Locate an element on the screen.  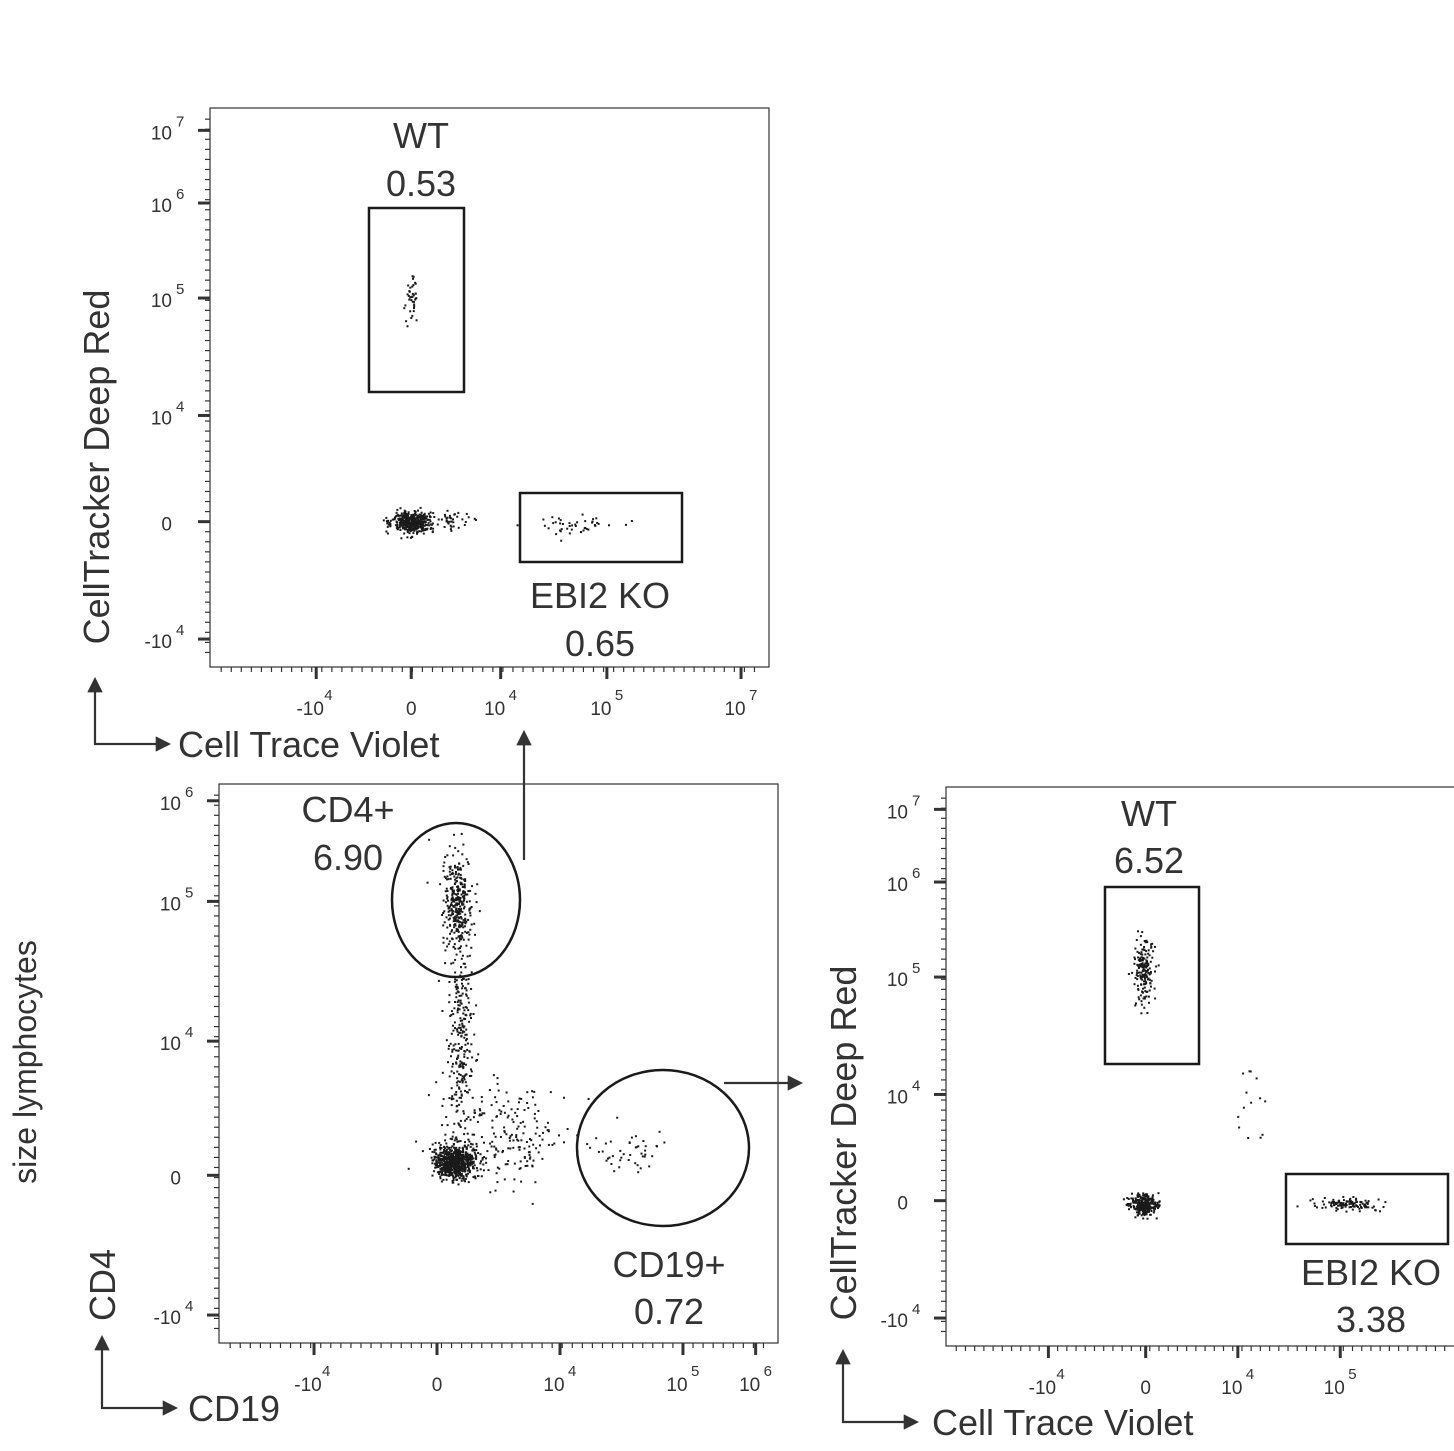
bl-axis-arrows is located at coordinates (136, 1375).